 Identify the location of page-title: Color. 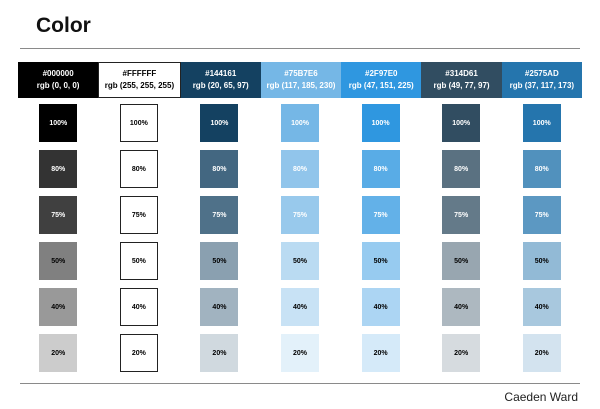
(63, 25).